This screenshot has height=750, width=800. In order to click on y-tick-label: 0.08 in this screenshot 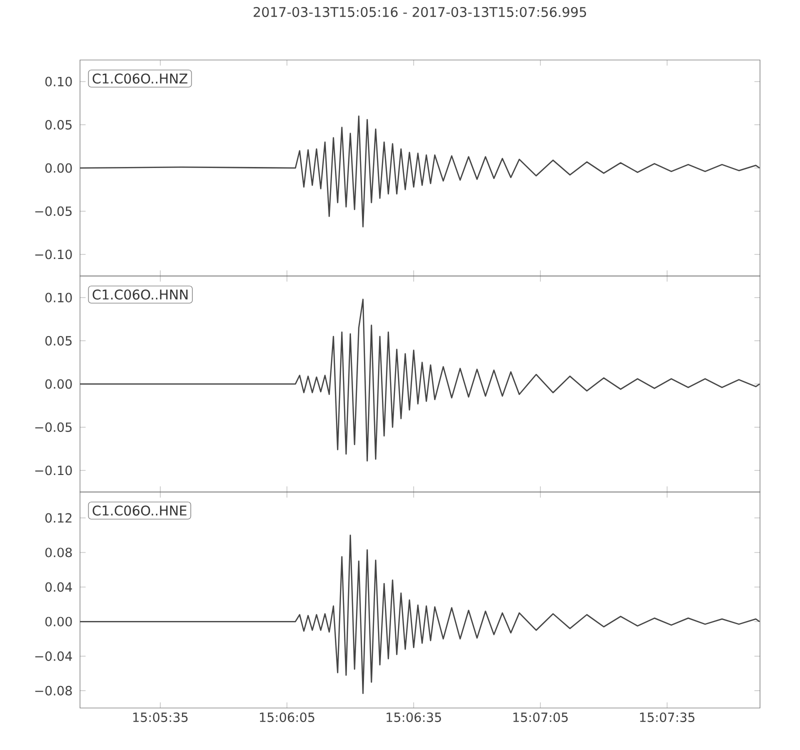, I will do `click(58, 553)`.